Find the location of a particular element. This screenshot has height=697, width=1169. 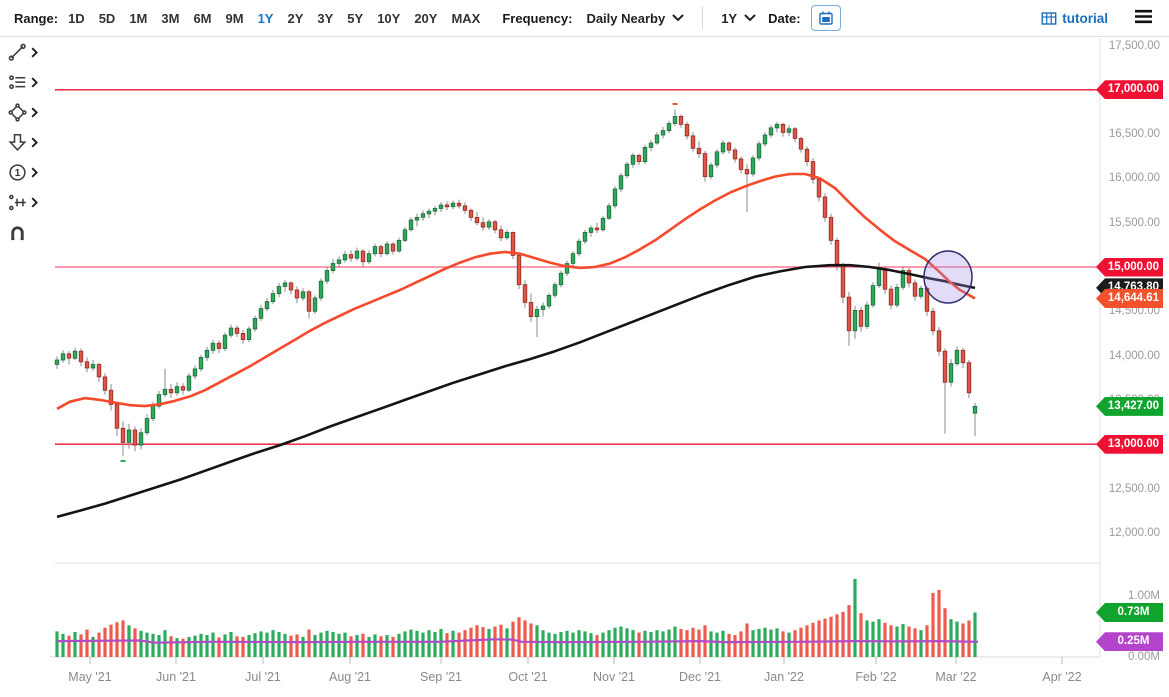

tutorial-button: tutorial is located at coordinates (1074, 18).